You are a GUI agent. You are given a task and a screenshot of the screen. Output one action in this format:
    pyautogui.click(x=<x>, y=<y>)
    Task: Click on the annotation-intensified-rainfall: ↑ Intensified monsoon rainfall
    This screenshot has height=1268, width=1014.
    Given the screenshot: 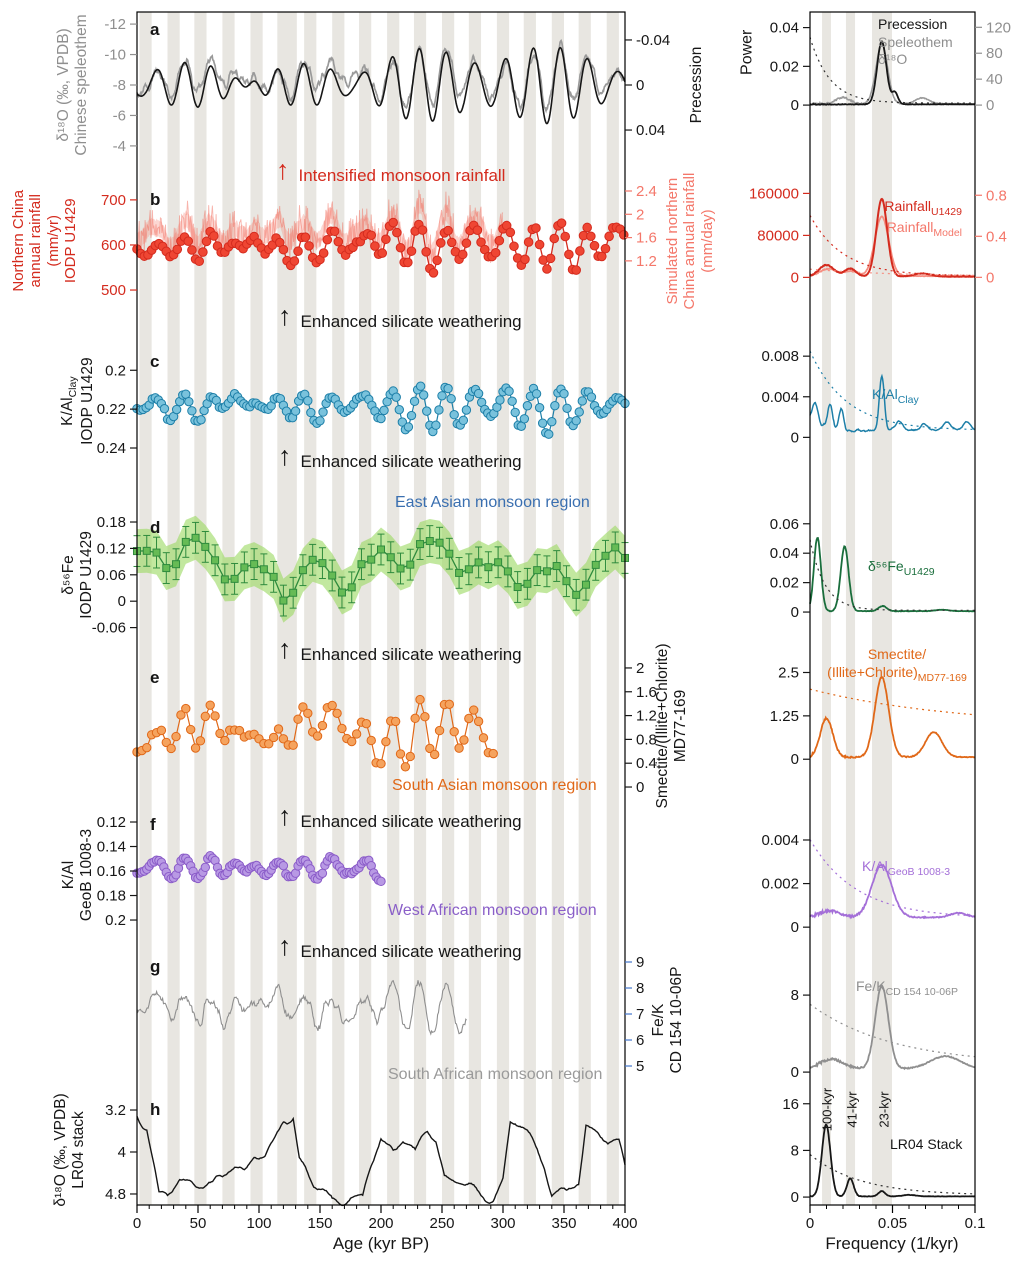 What is the action you would take?
    pyautogui.click(x=390, y=171)
    